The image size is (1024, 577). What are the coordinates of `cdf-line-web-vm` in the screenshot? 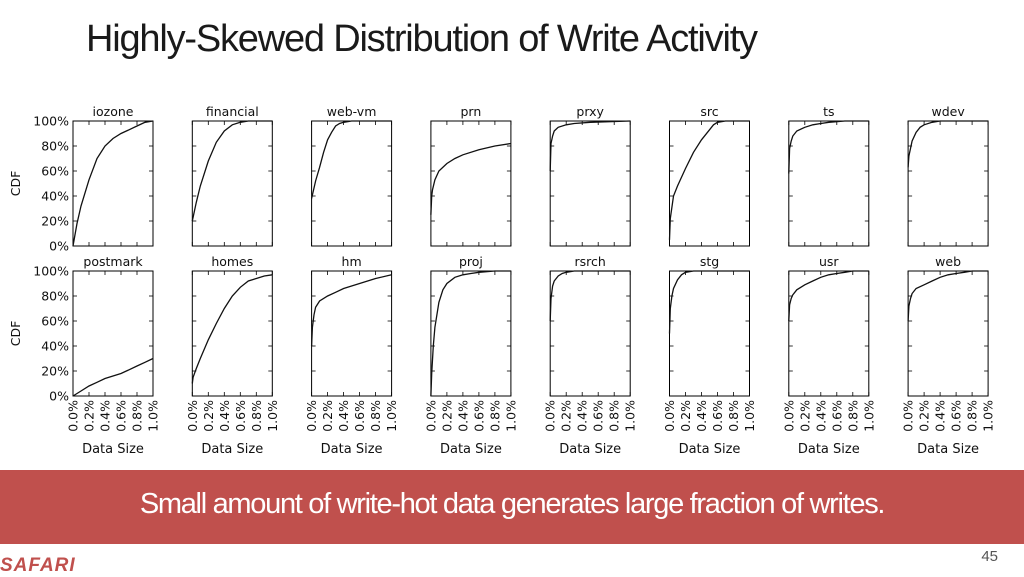 It's located at (351, 159).